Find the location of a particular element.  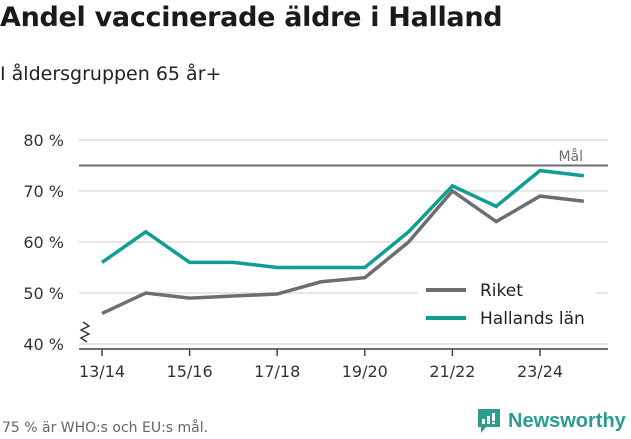

y-tick-label: 40 % is located at coordinates (43, 344).